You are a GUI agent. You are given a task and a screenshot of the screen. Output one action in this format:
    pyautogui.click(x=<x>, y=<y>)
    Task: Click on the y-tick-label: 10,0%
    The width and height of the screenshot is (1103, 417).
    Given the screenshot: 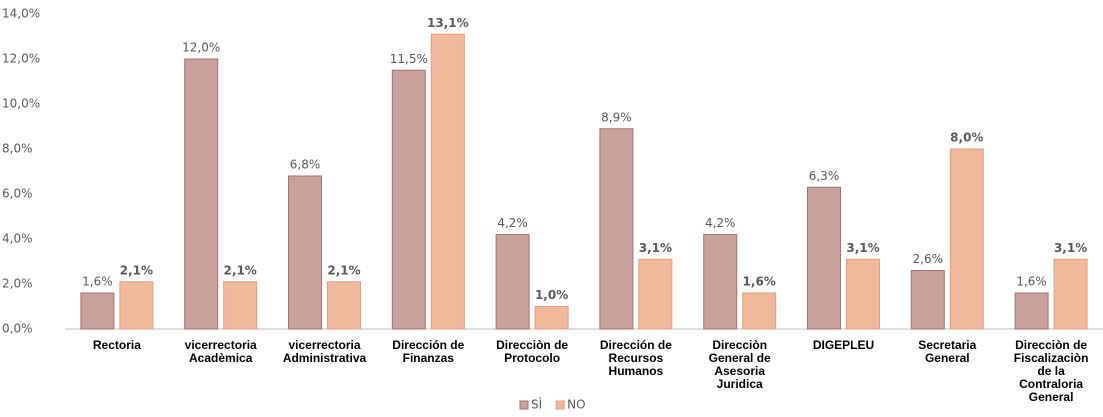 What is the action you would take?
    pyautogui.click(x=21, y=104)
    